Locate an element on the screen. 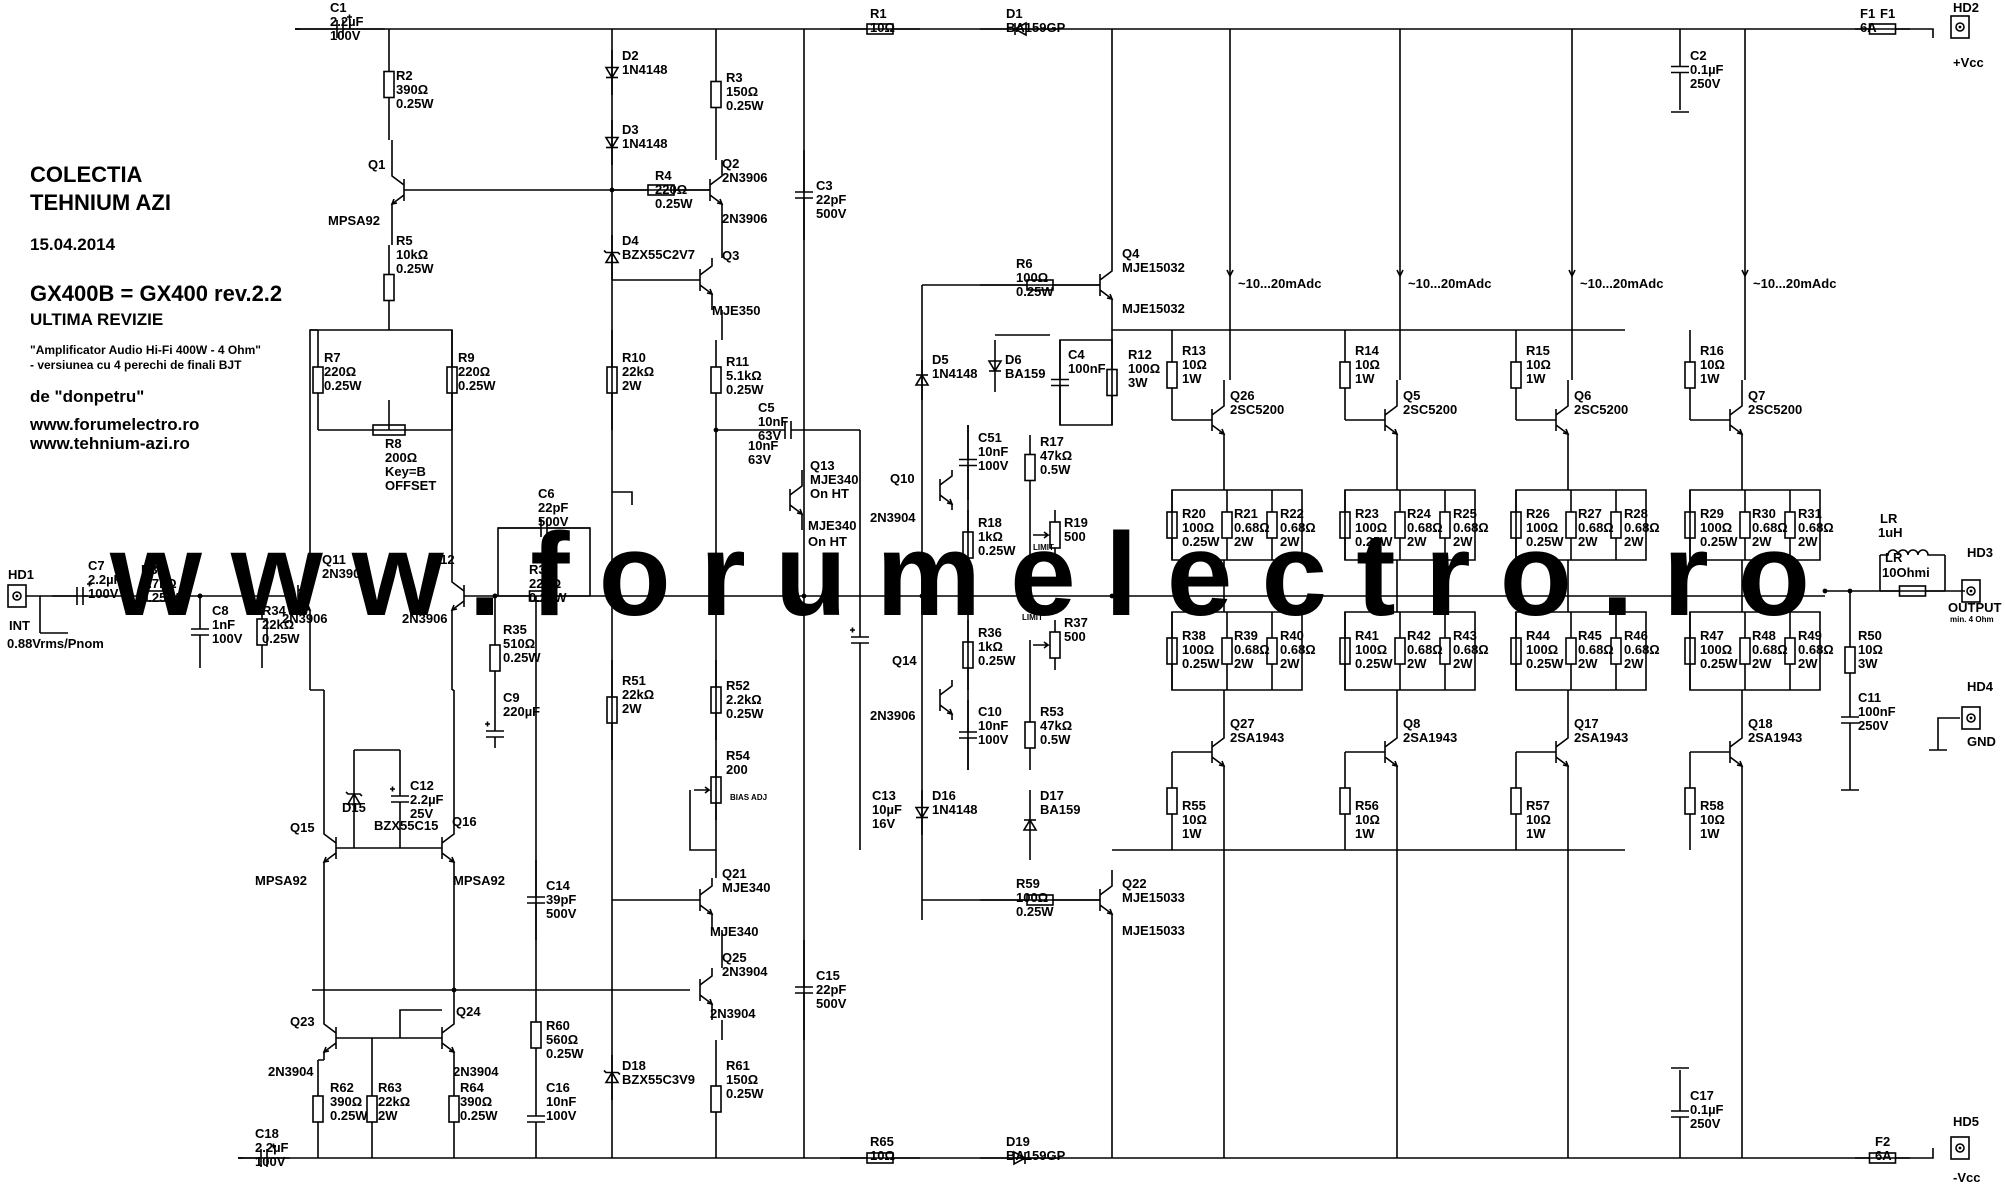 This screenshot has width=2005, height=1202. resistor-r11 is located at coordinates (716, 380).